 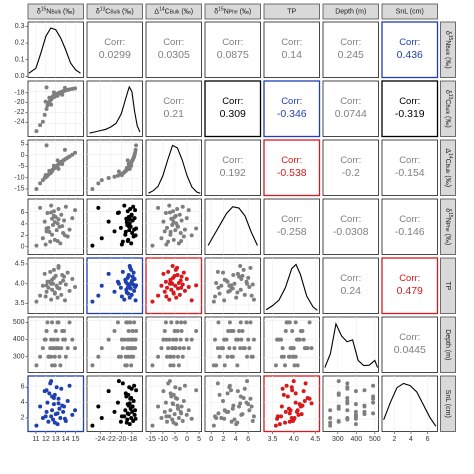 What do you see at coordinates (23, 144) in the screenshot?
I see `y-tick-label: 5` at bounding box center [23, 144].